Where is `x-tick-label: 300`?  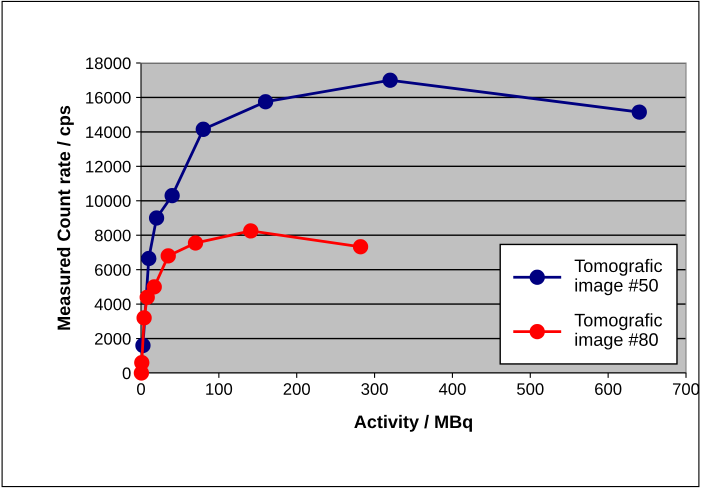 x-tick-label: 300 is located at coordinates (374, 389).